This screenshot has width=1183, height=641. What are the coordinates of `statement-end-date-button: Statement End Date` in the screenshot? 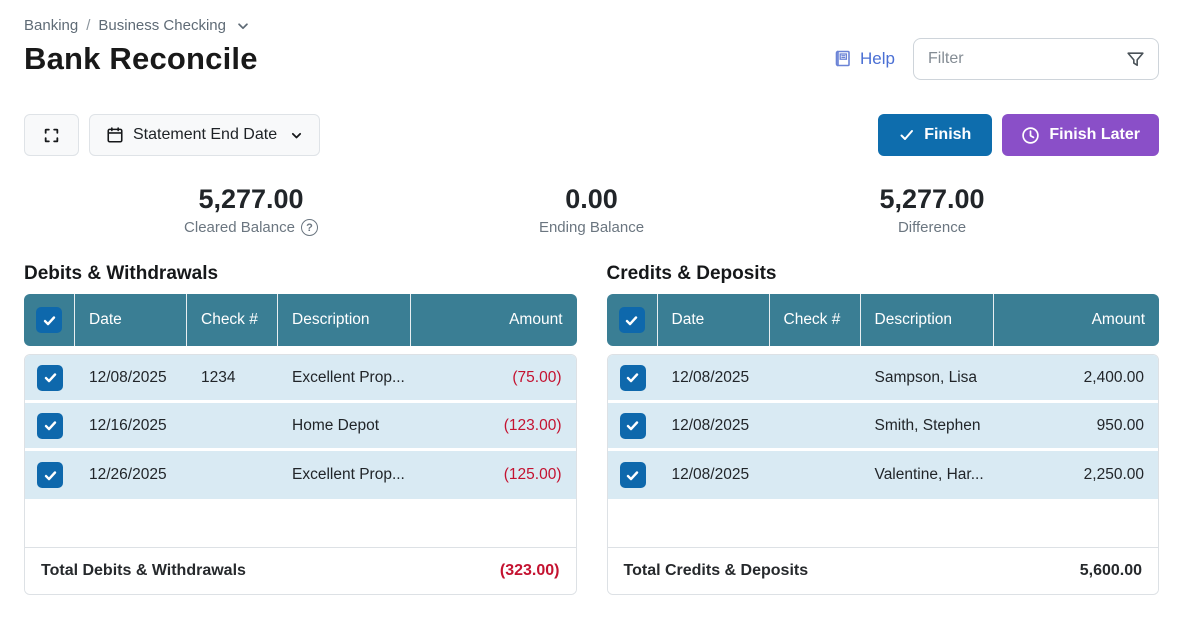 It's located at (205, 135).